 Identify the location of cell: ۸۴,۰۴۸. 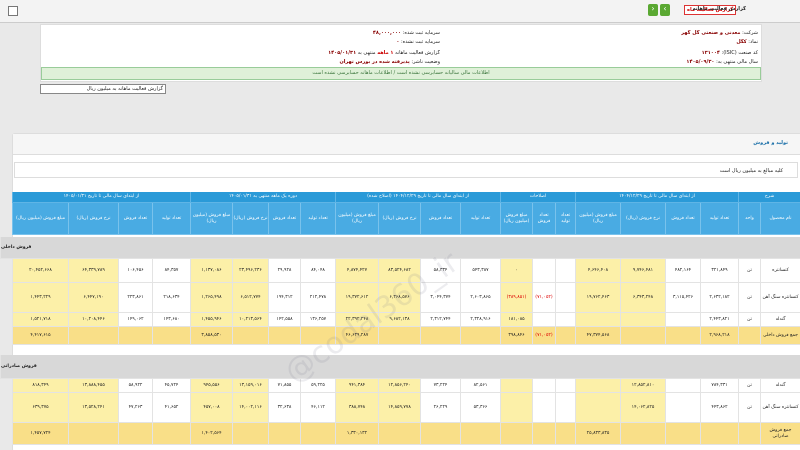
(317, 271).